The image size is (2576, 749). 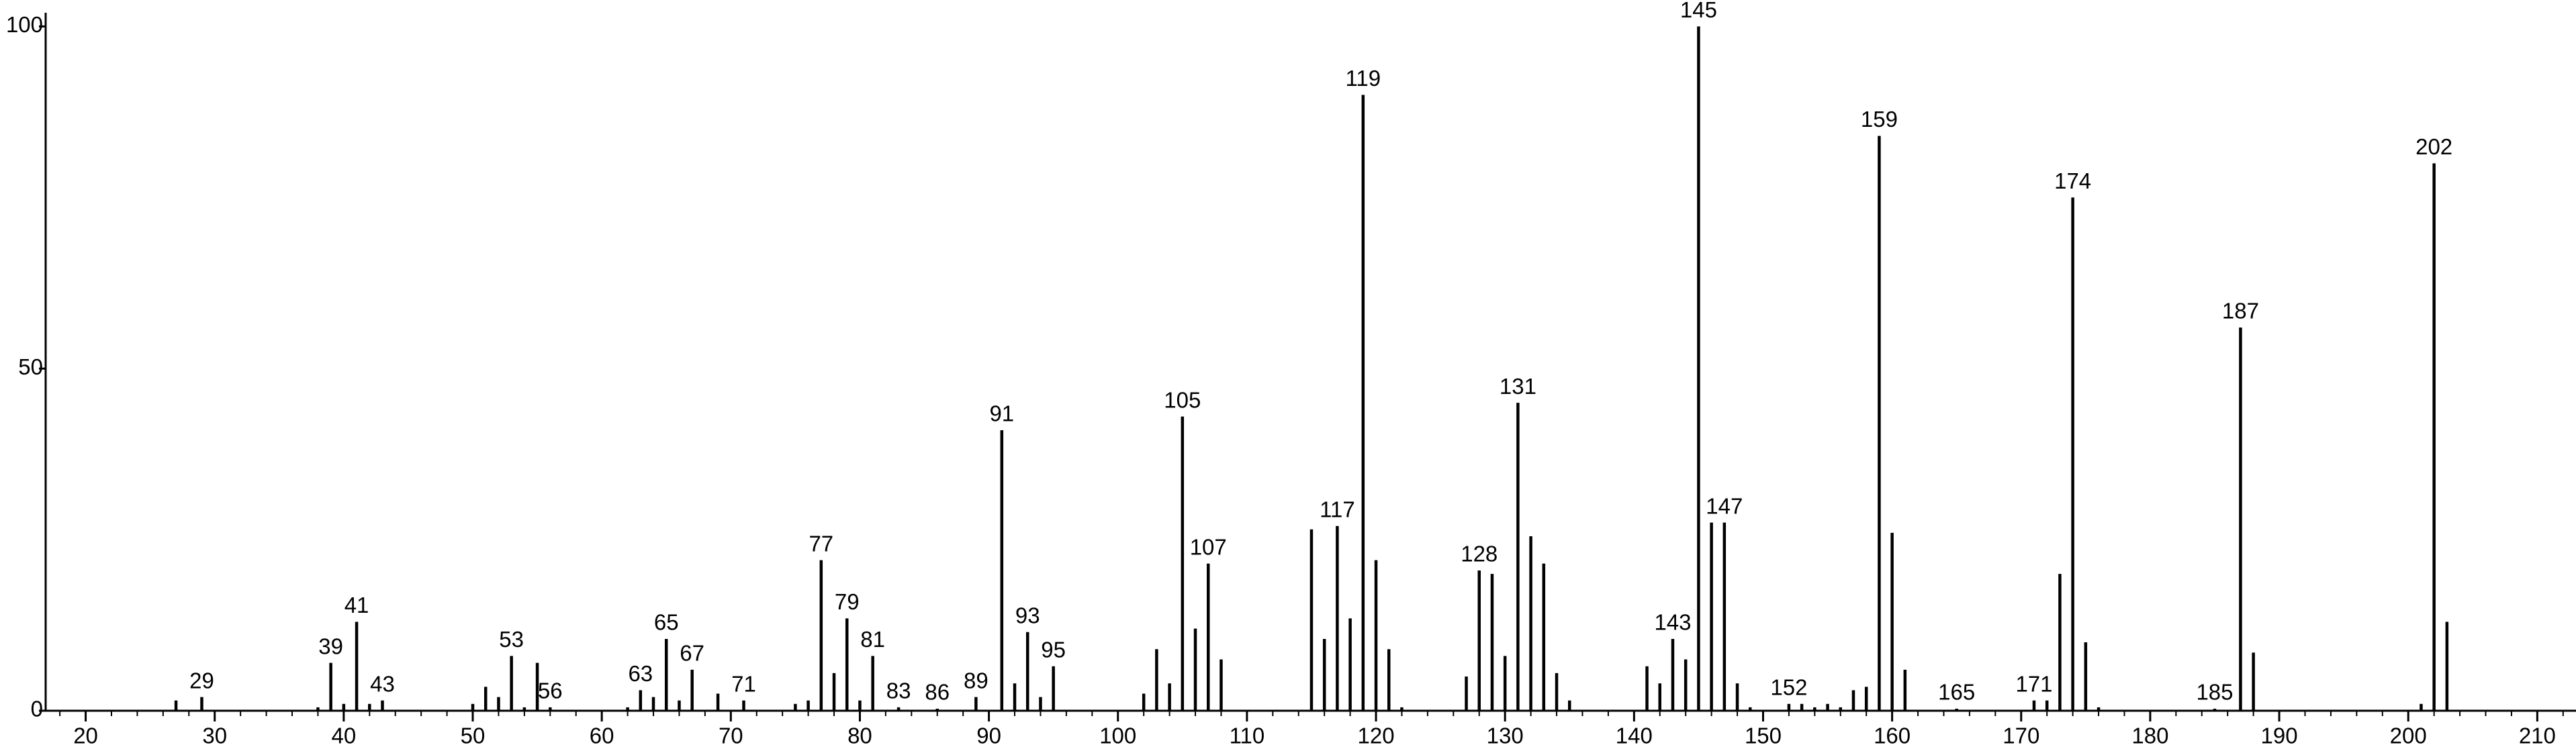 What do you see at coordinates (1182, 400) in the screenshot?
I see `peak-label: 105` at bounding box center [1182, 400].